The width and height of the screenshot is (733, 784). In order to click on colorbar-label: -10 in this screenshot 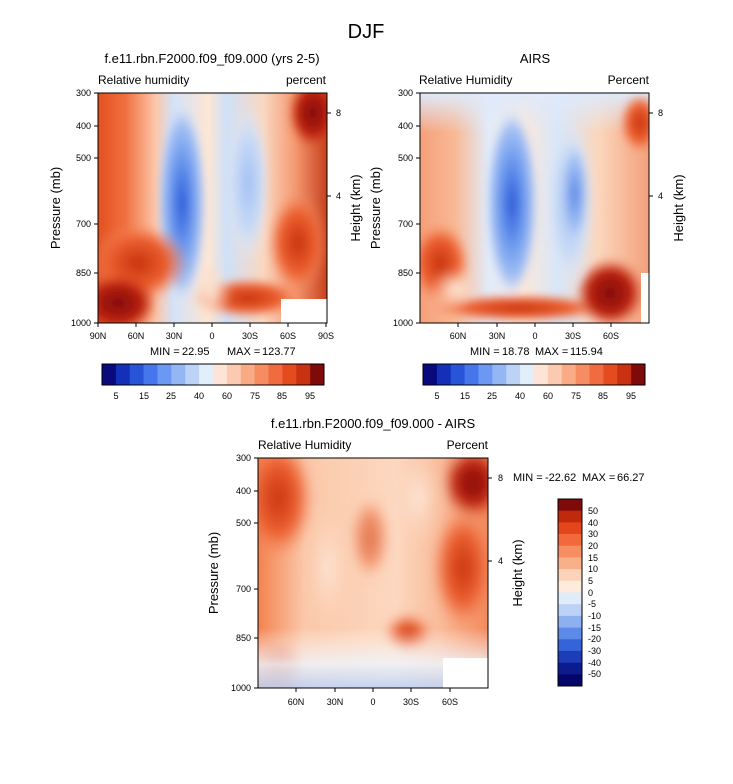, I will do `click(594, 616)`.